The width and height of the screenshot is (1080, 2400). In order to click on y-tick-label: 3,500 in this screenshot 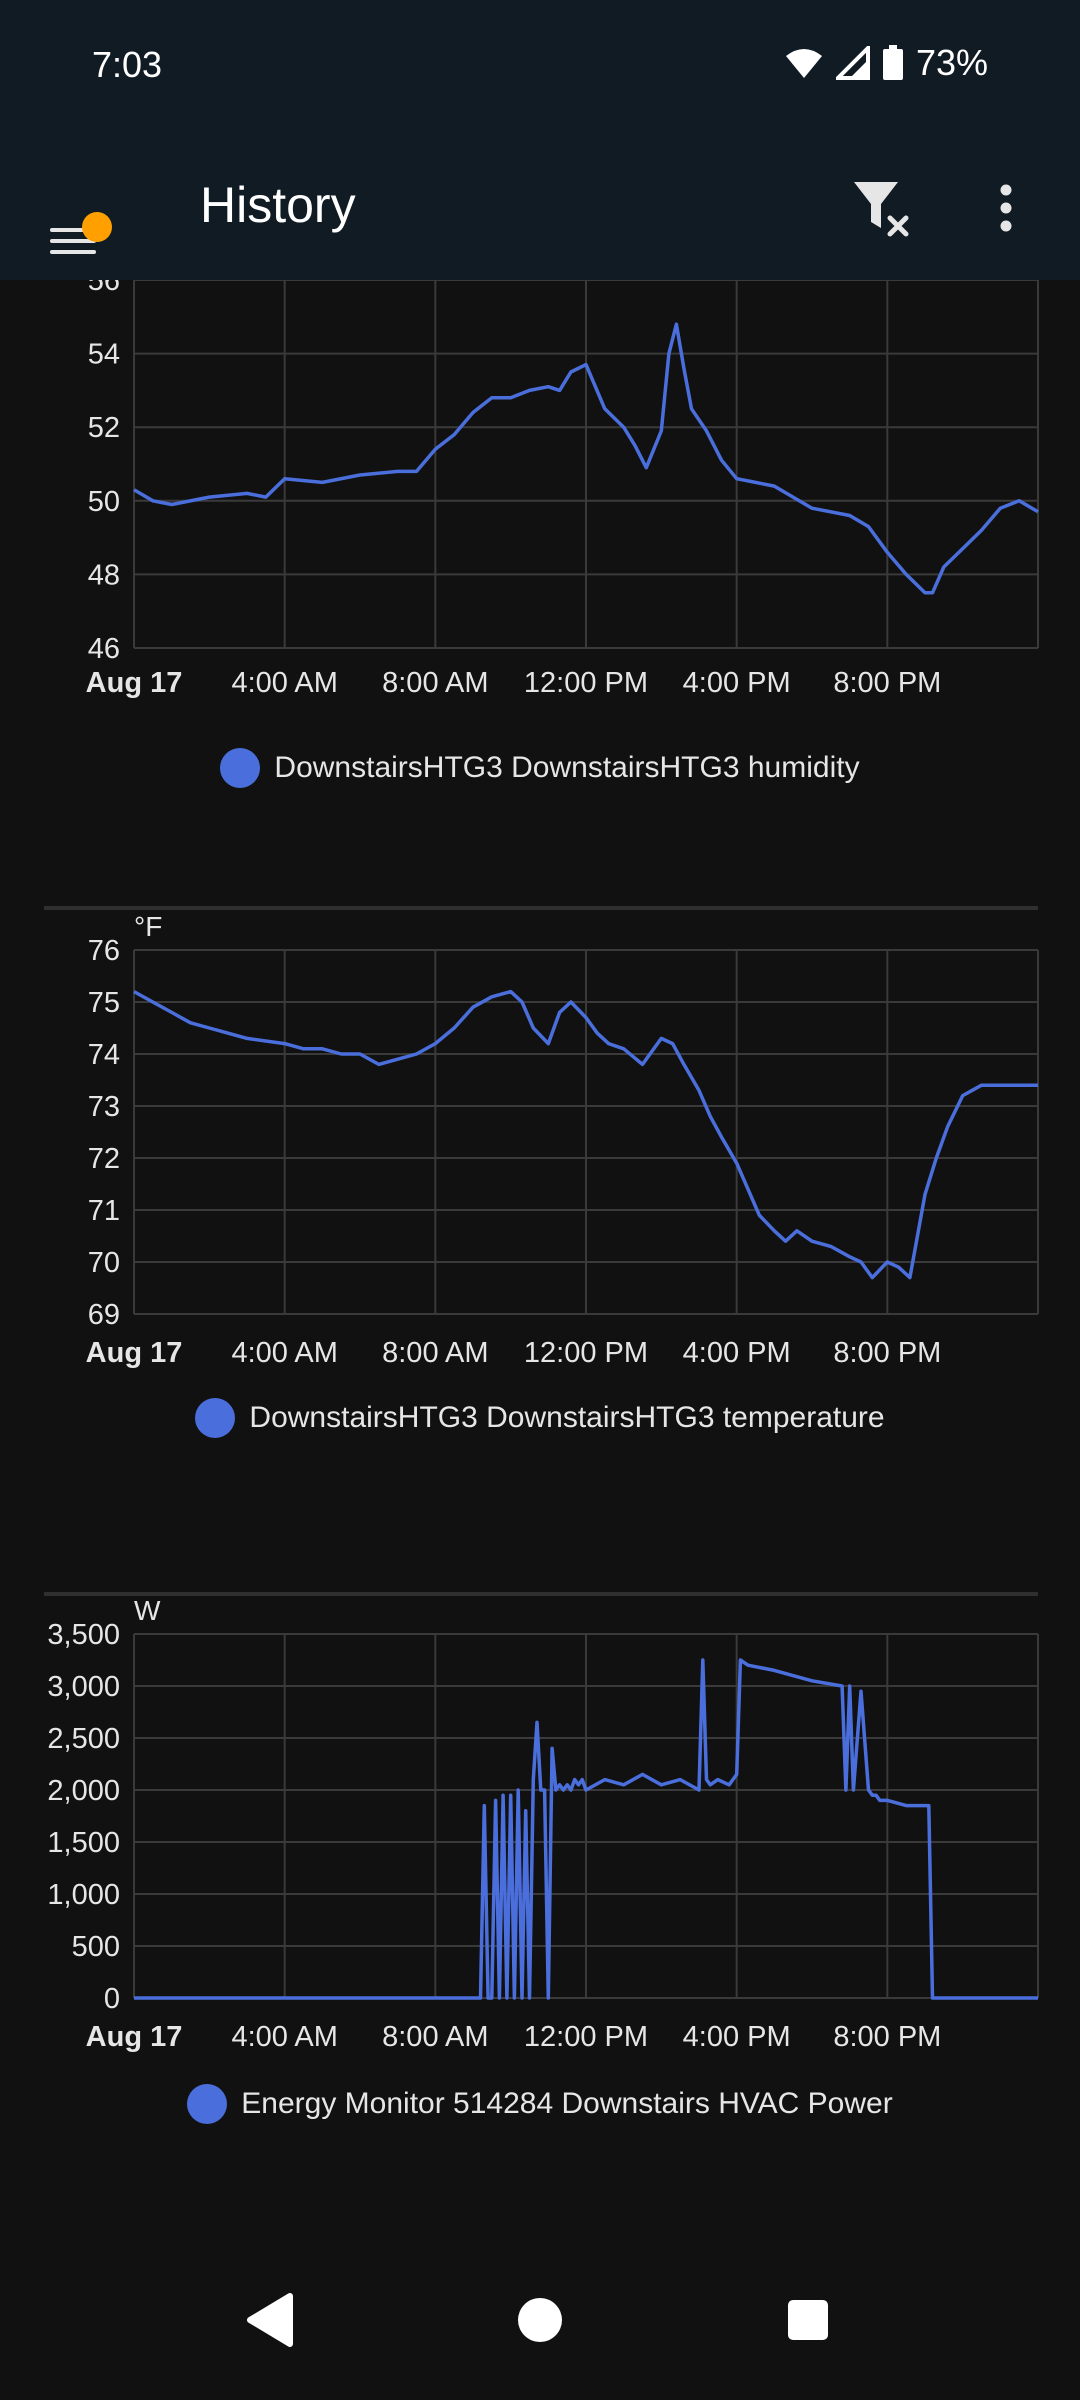, I will do `click(83, 1635)`.